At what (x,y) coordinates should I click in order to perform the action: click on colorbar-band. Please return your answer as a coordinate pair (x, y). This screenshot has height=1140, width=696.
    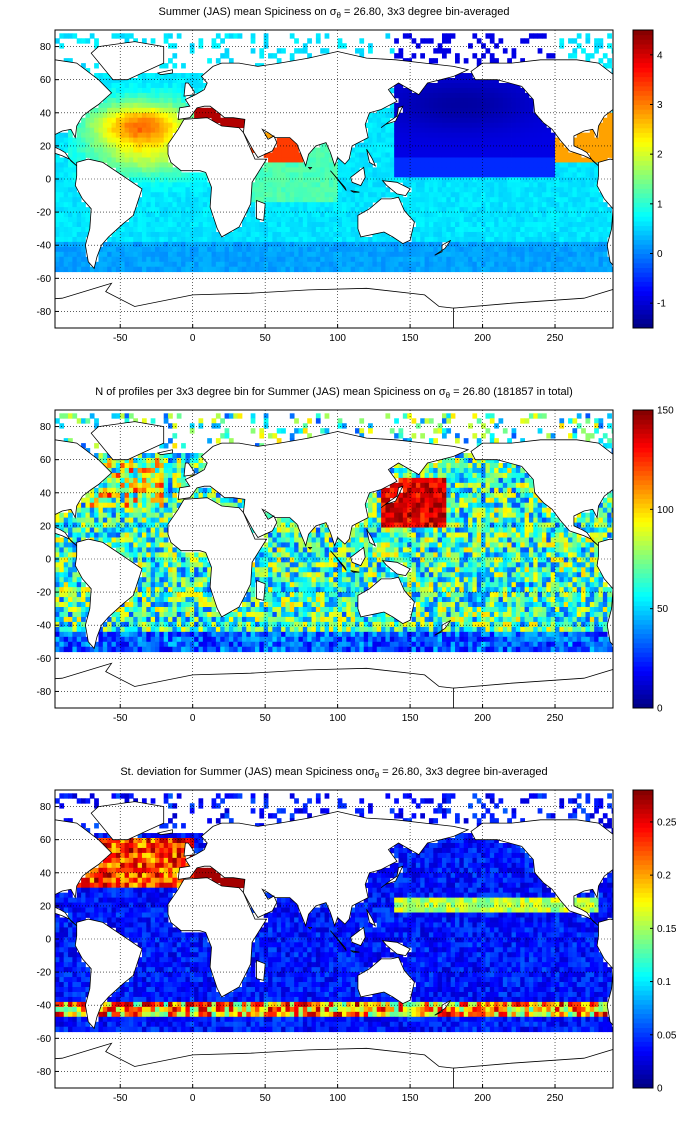
    Looking at the image, I should click on (643, 237).